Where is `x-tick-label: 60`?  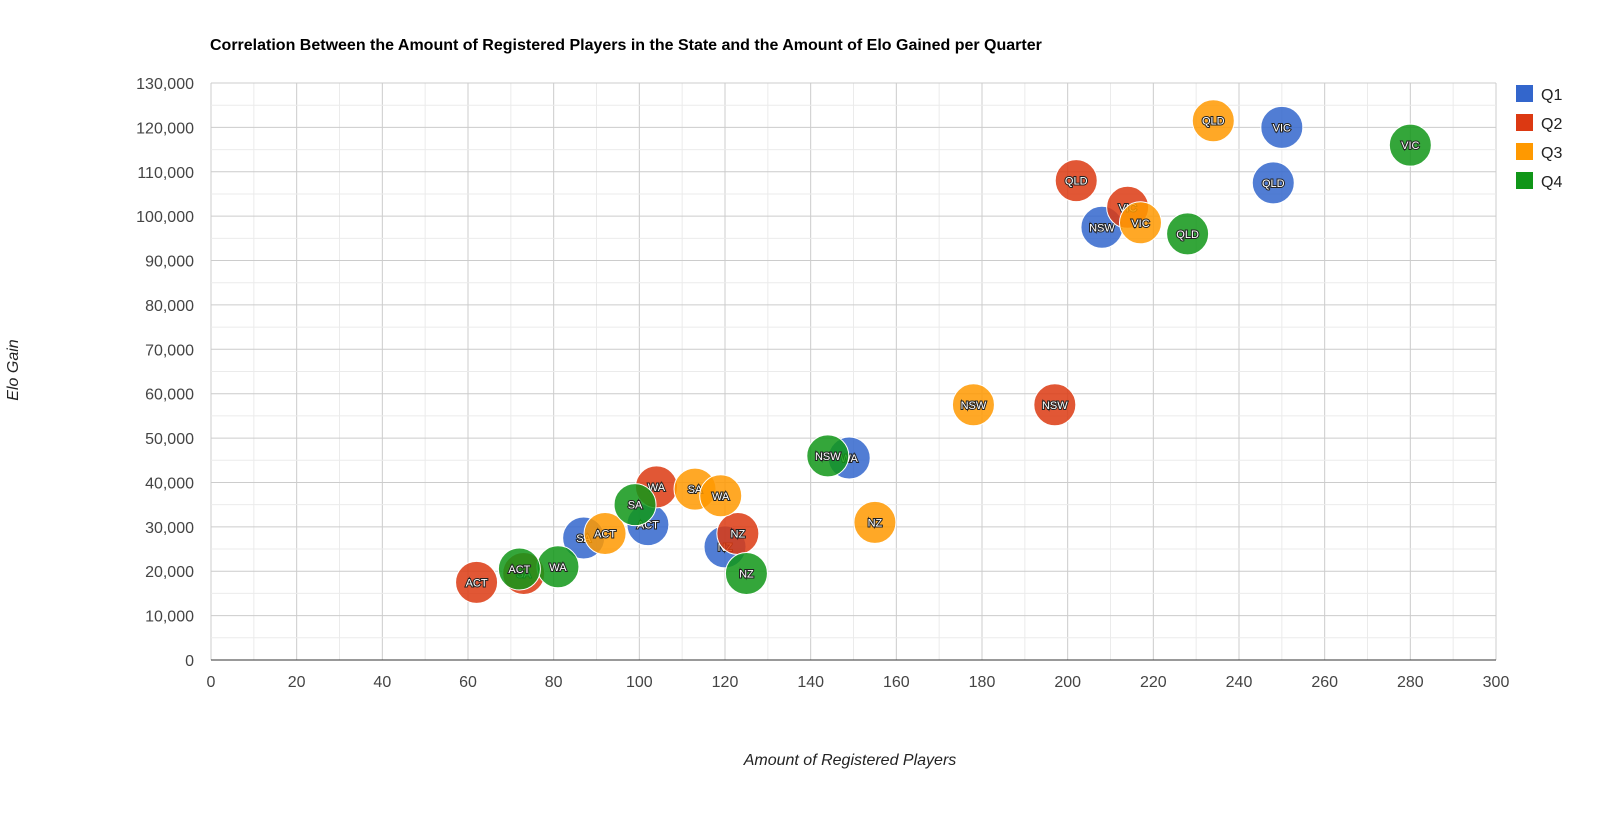 x-tick-label: 60 is located at coordinates (468, 682).